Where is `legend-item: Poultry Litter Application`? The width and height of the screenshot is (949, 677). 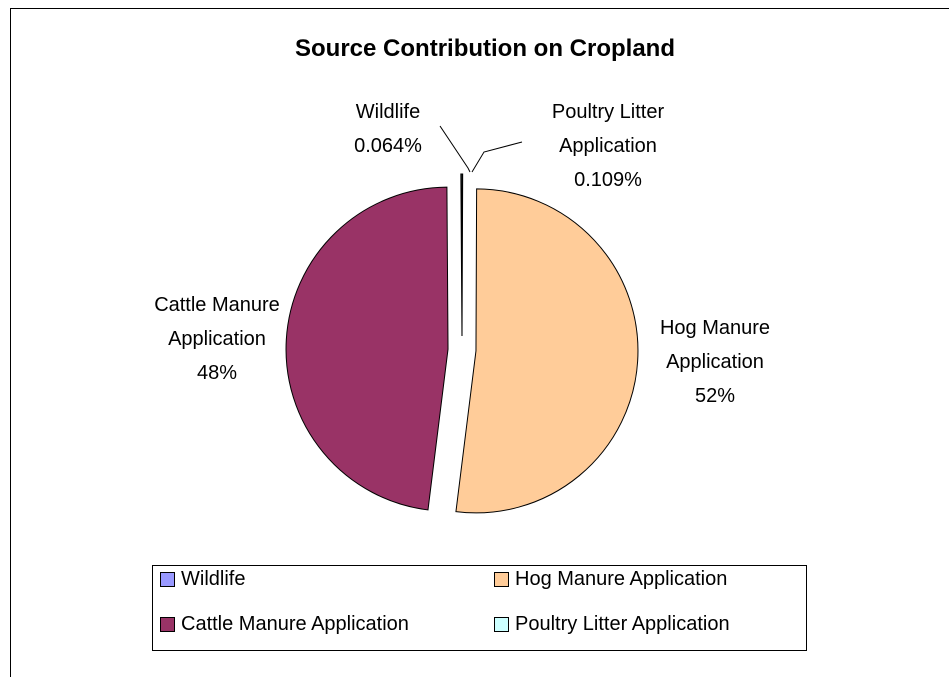 legend-item: Poultry Litter Application is located at coordinates (612, 624).